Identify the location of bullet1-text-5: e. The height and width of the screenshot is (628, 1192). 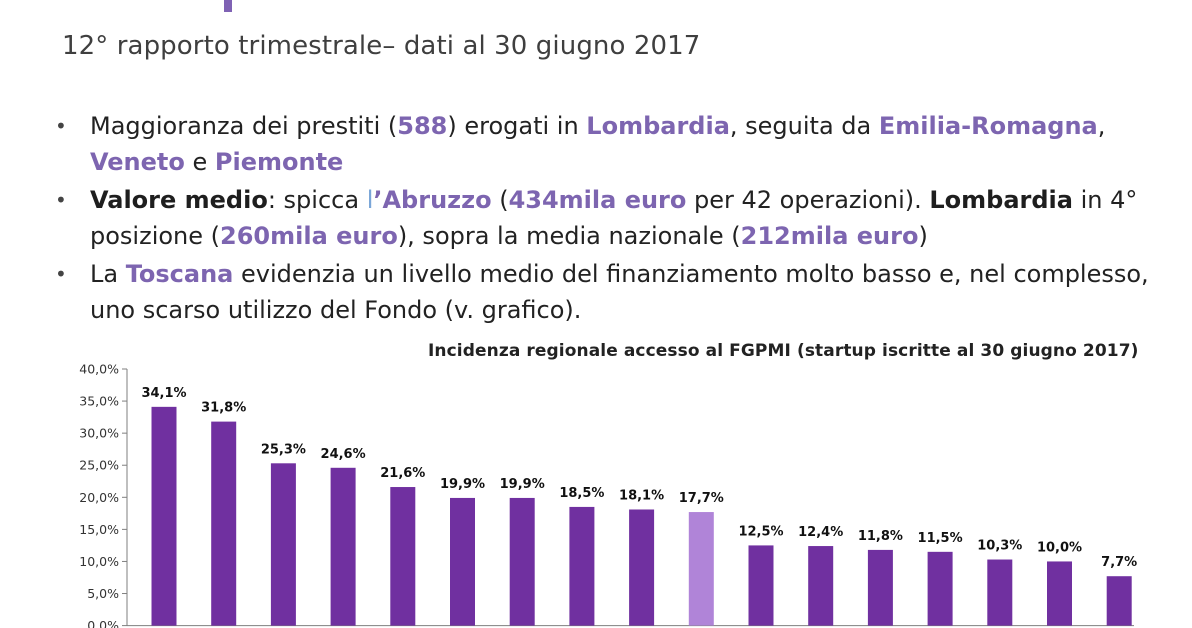
(199, 162).